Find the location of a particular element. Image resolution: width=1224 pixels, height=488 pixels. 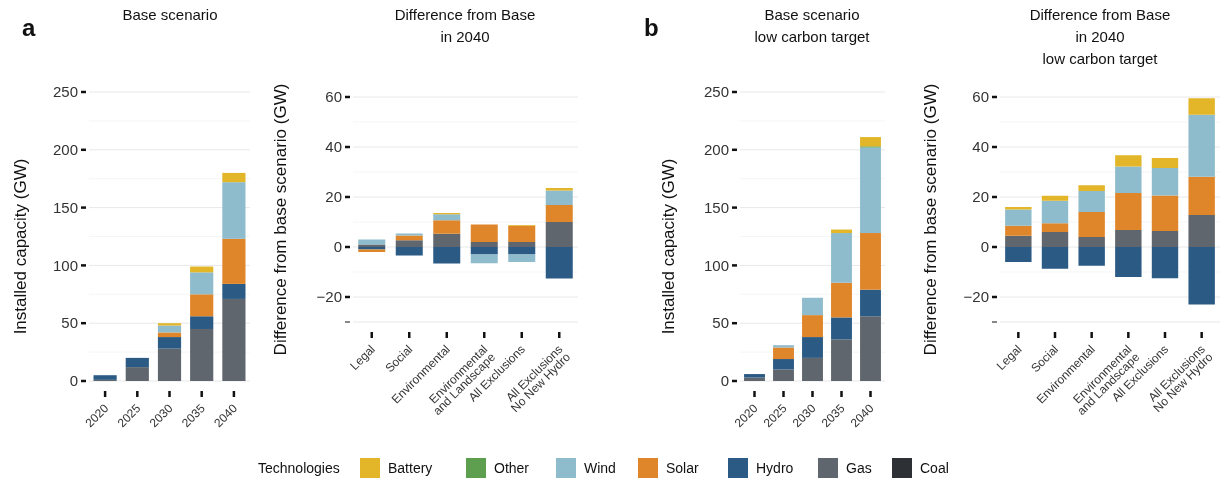

legend-label: Battery is located at coordinates (410, 467).